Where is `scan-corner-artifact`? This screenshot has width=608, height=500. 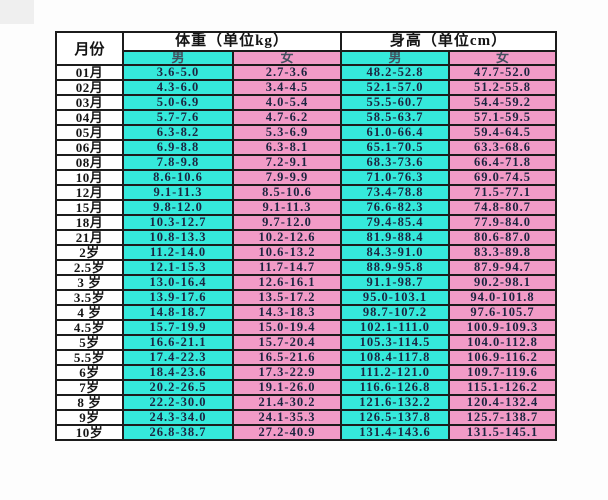 scan-corner-artifact is located at coordinates (17, 12).